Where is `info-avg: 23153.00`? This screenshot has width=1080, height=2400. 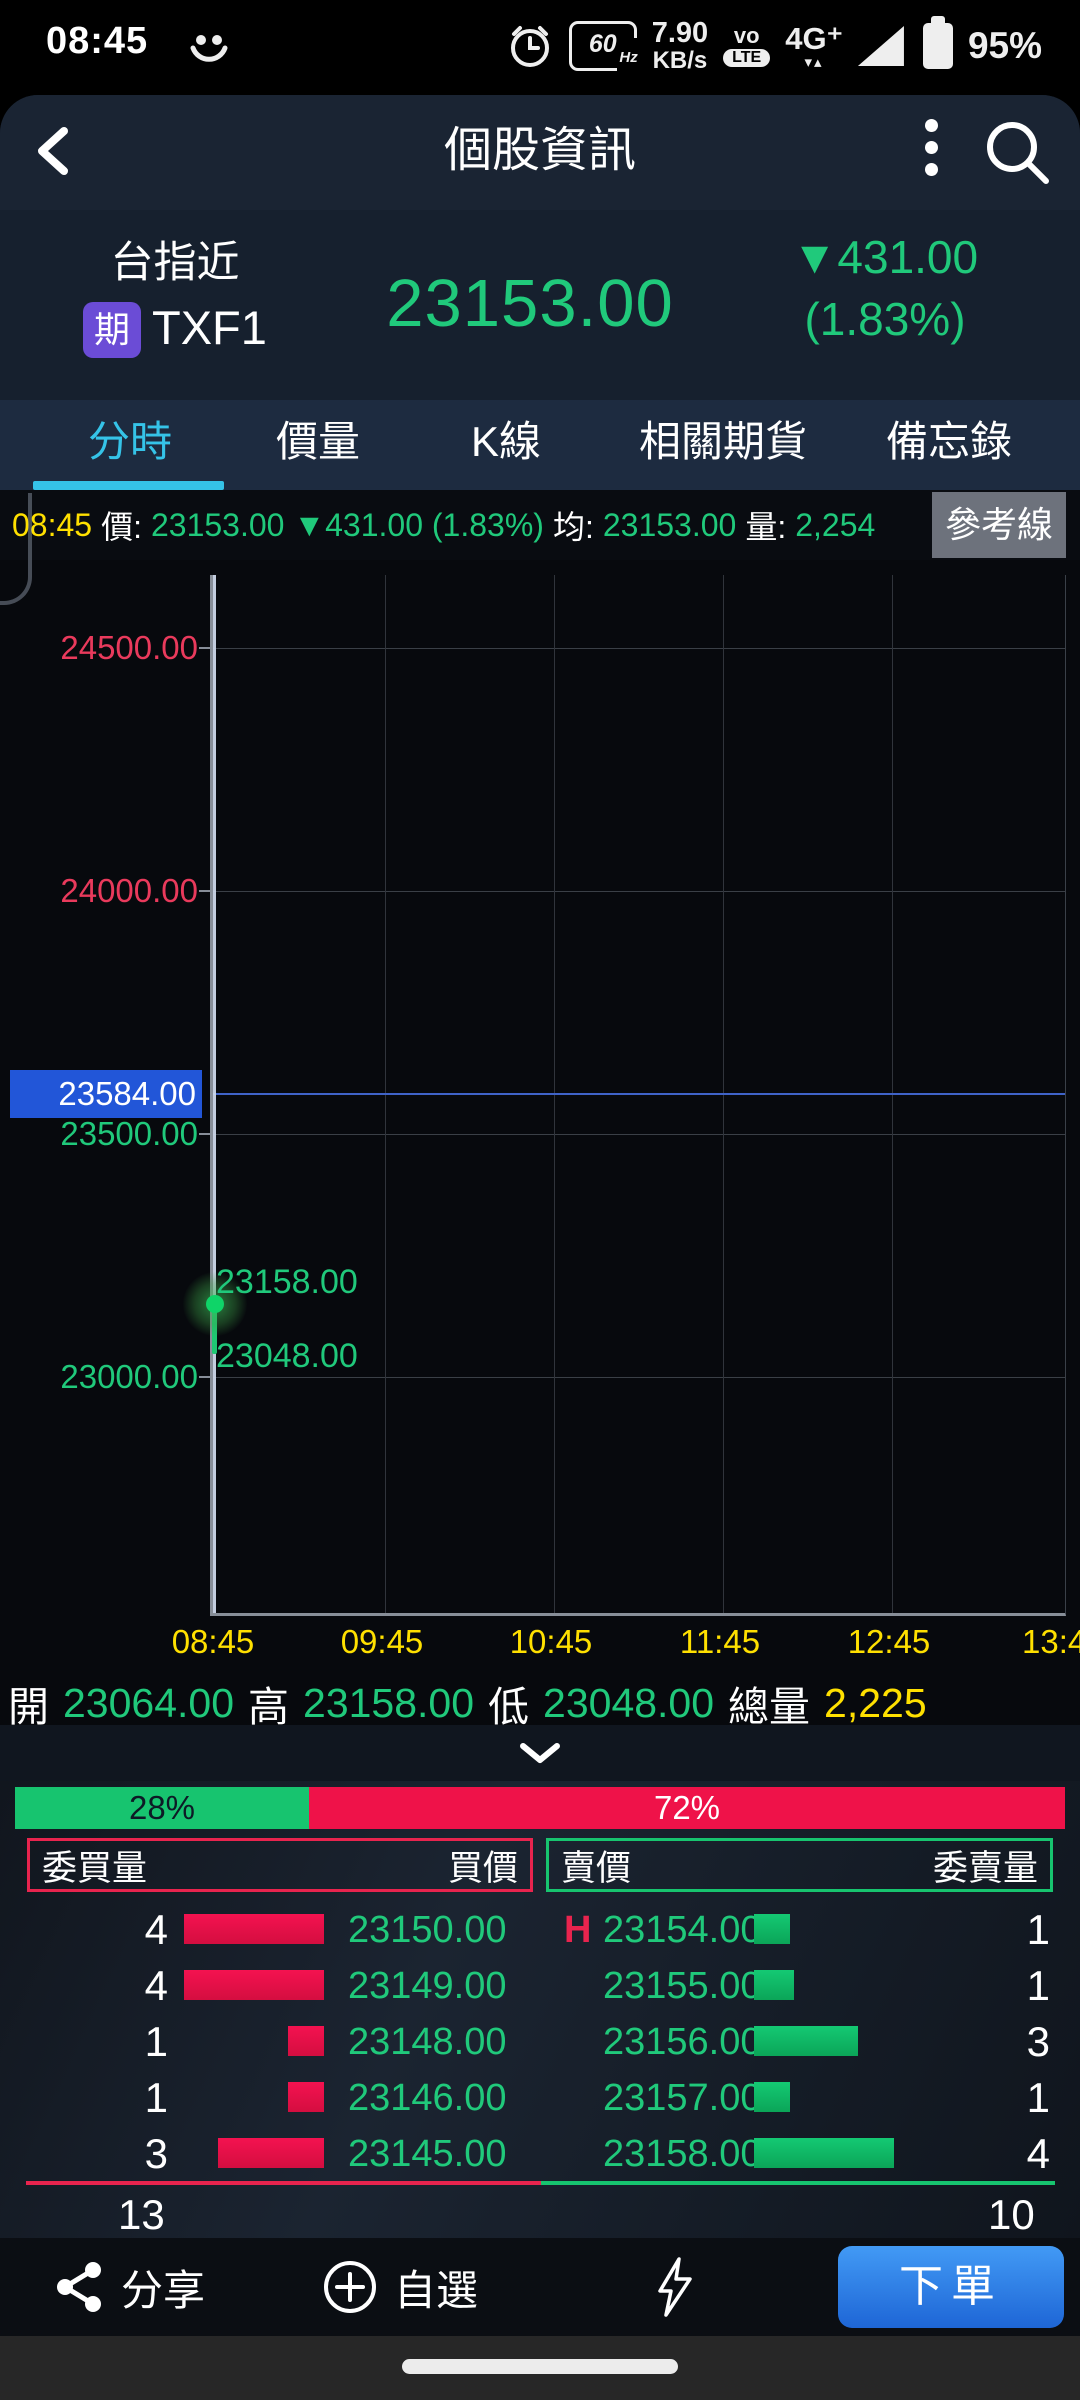 info-avg: 23153.00 is located at coordinates (669, 524).